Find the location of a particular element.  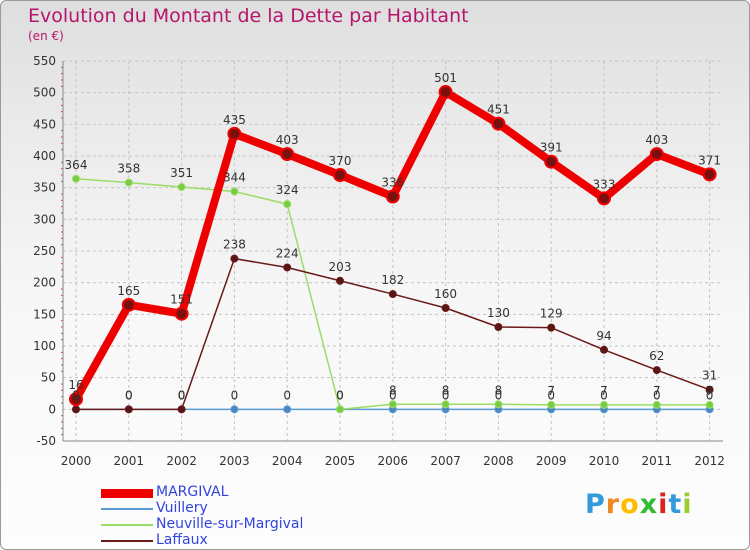

logo-letter: o is located at coordinates (630, 504).